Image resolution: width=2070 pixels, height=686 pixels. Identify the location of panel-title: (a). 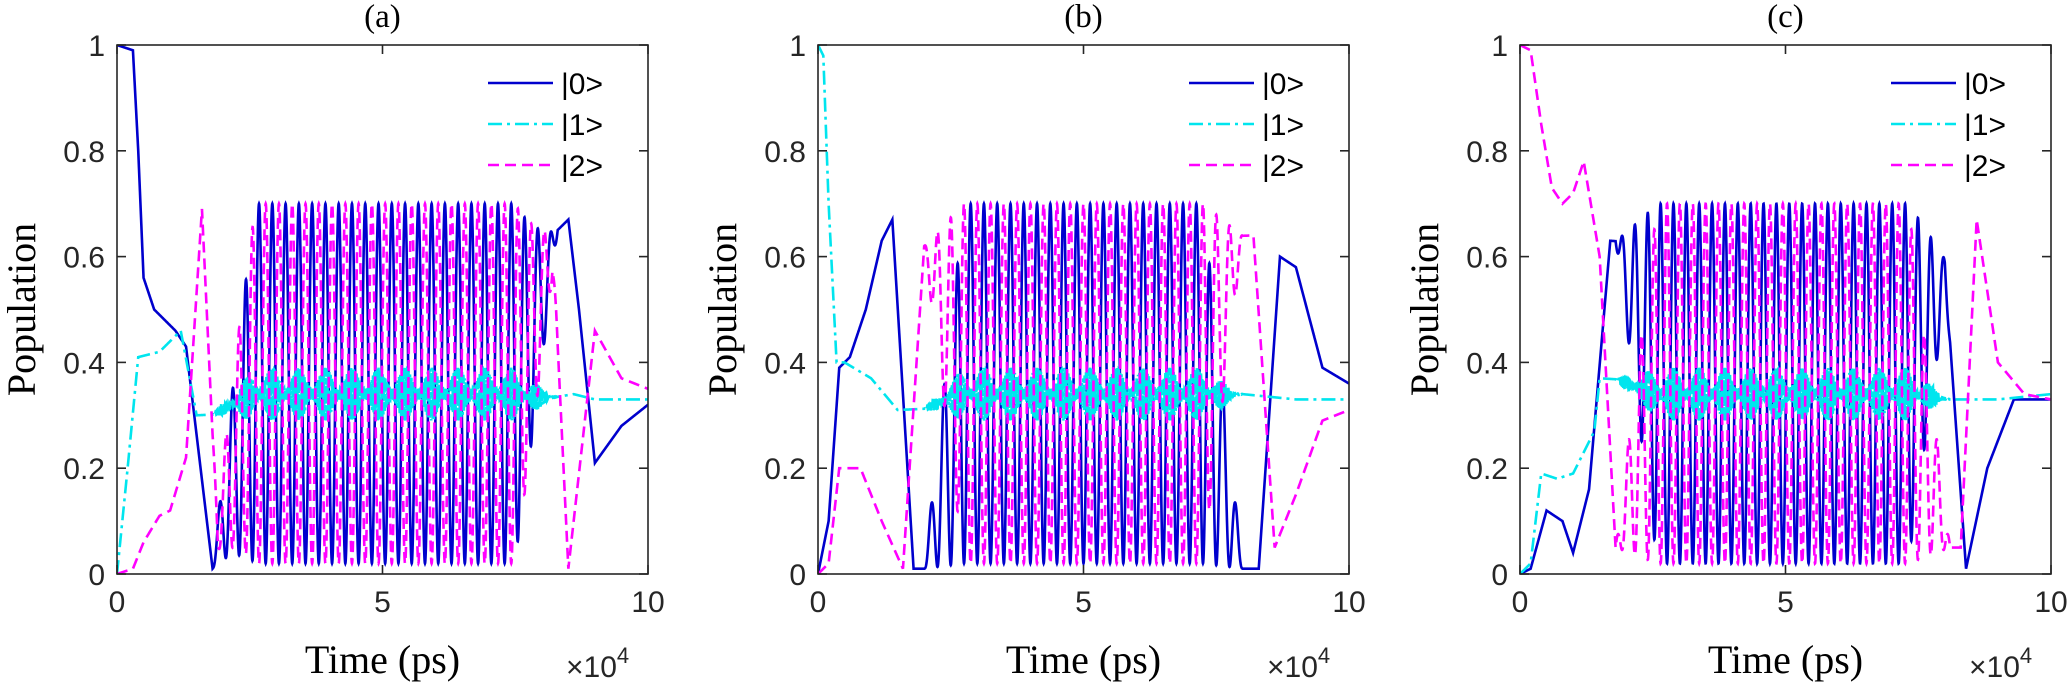
(382, 17).